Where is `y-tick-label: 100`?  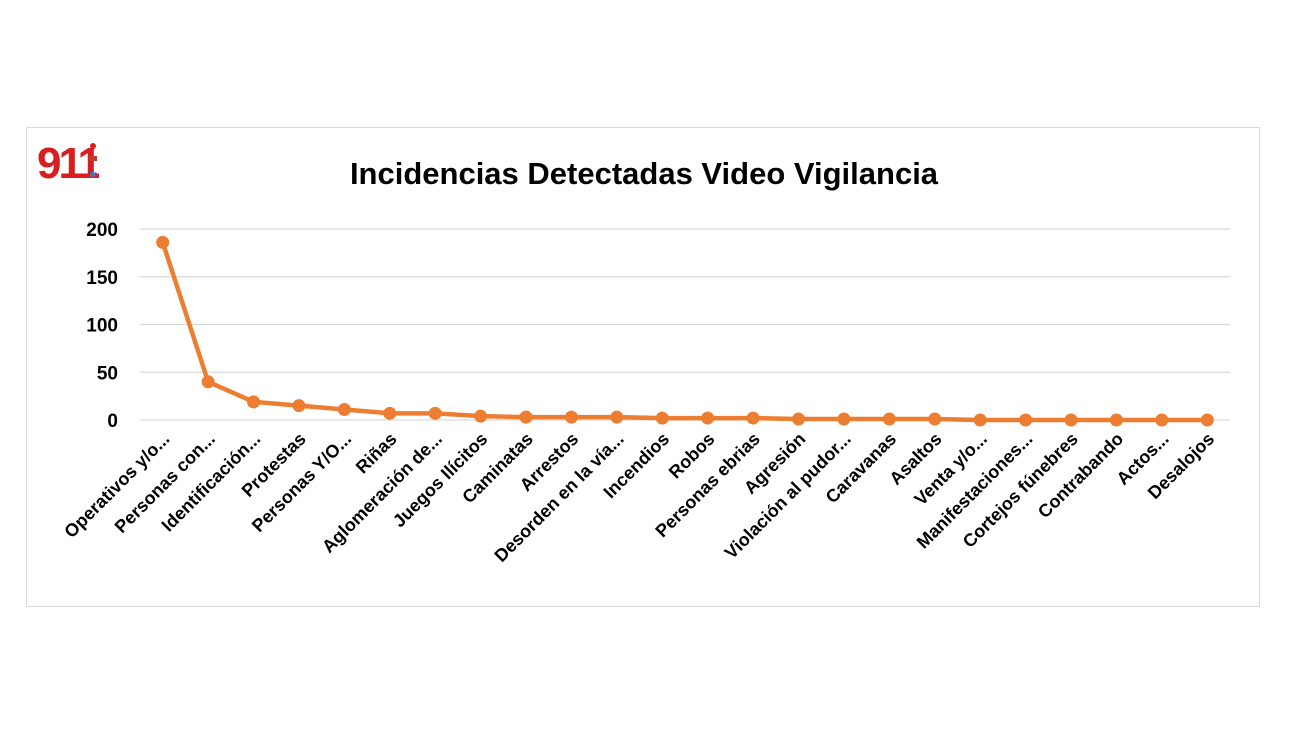 y-tick-label: 100 is located at coordinates (102, 326).